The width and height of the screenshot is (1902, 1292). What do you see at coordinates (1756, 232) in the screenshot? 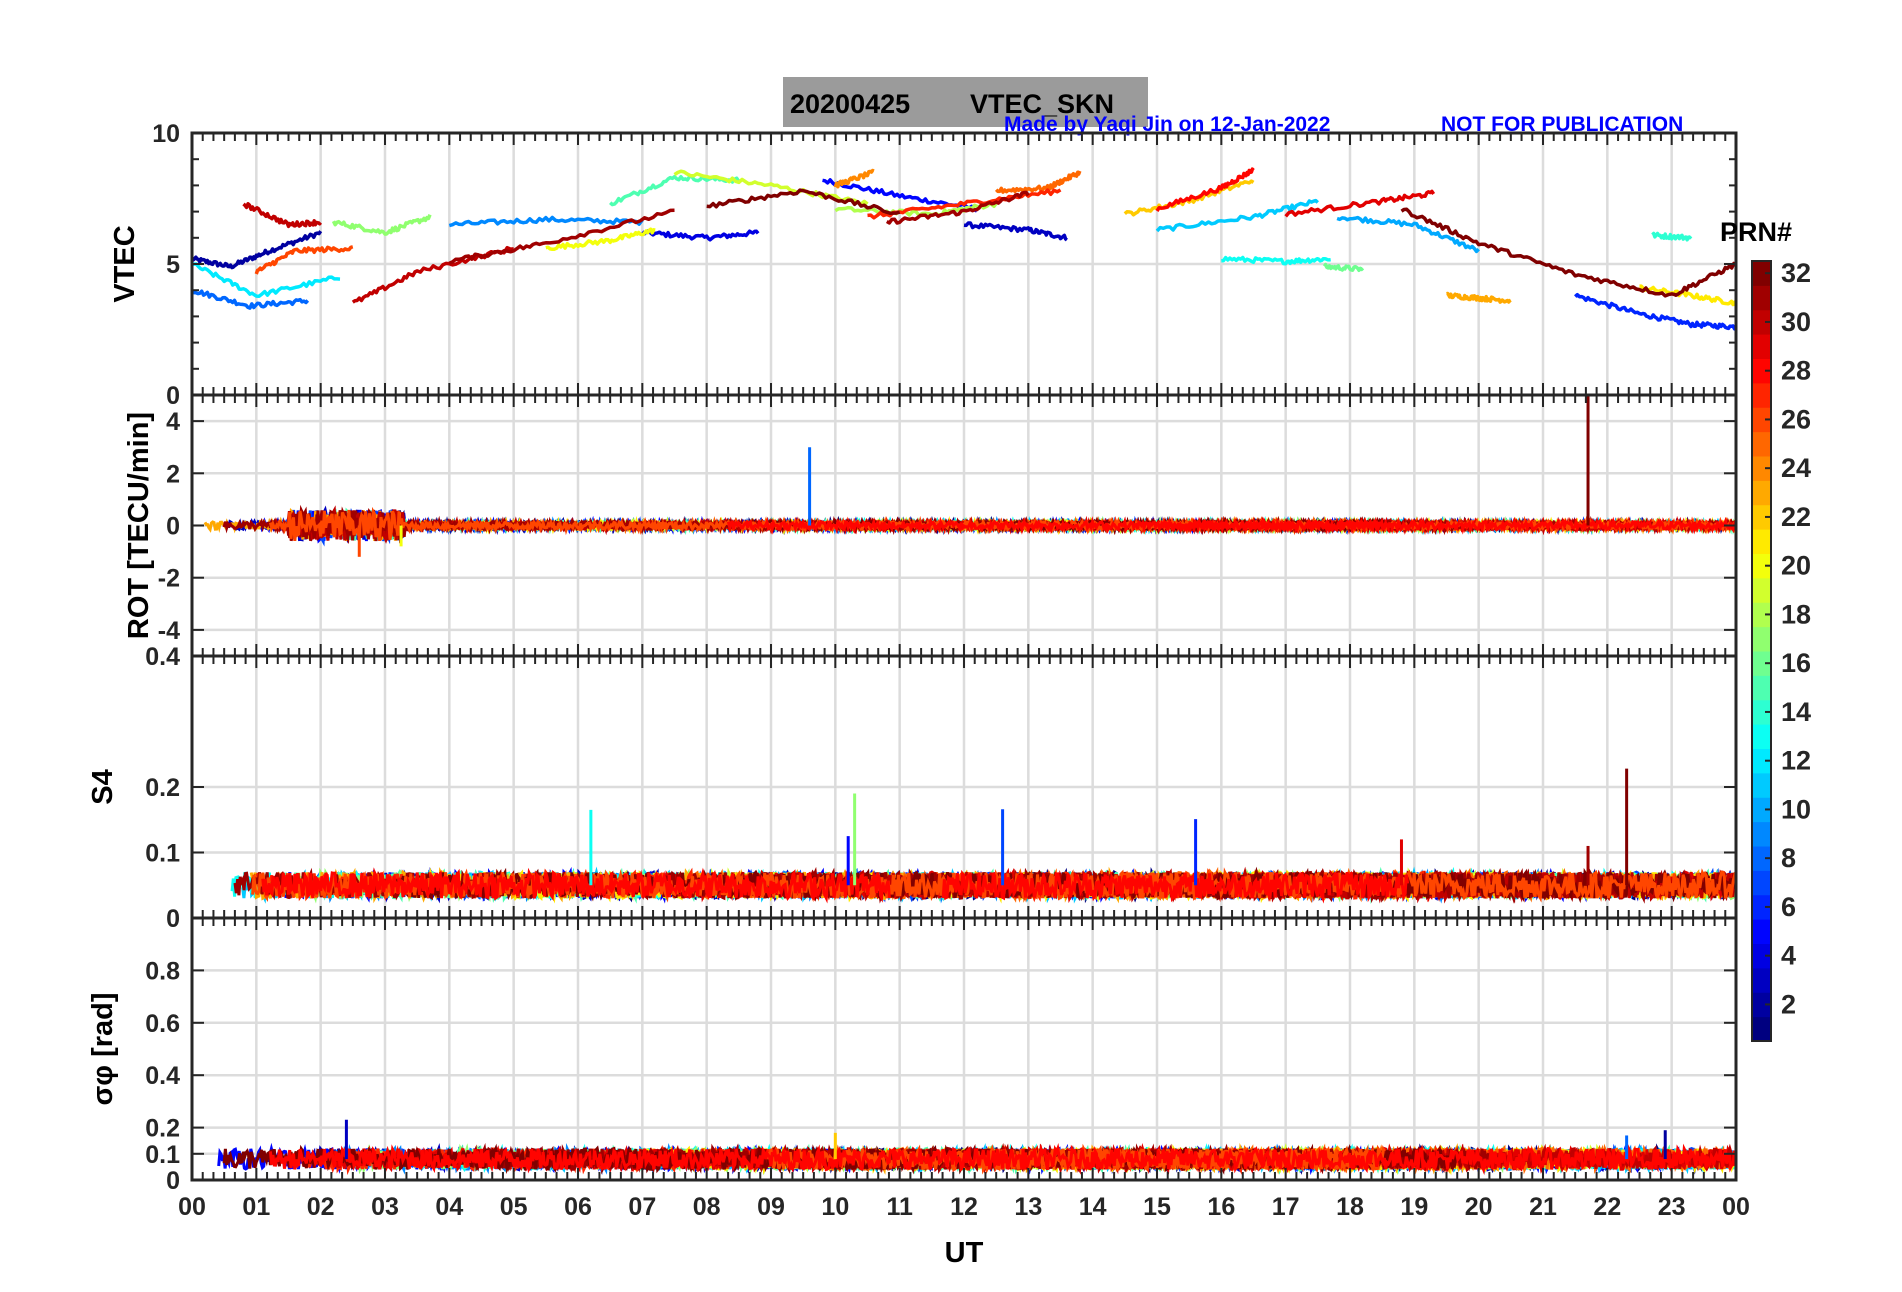
I see `colorbar-title: PRN#` at bounding box center [1756, 232].